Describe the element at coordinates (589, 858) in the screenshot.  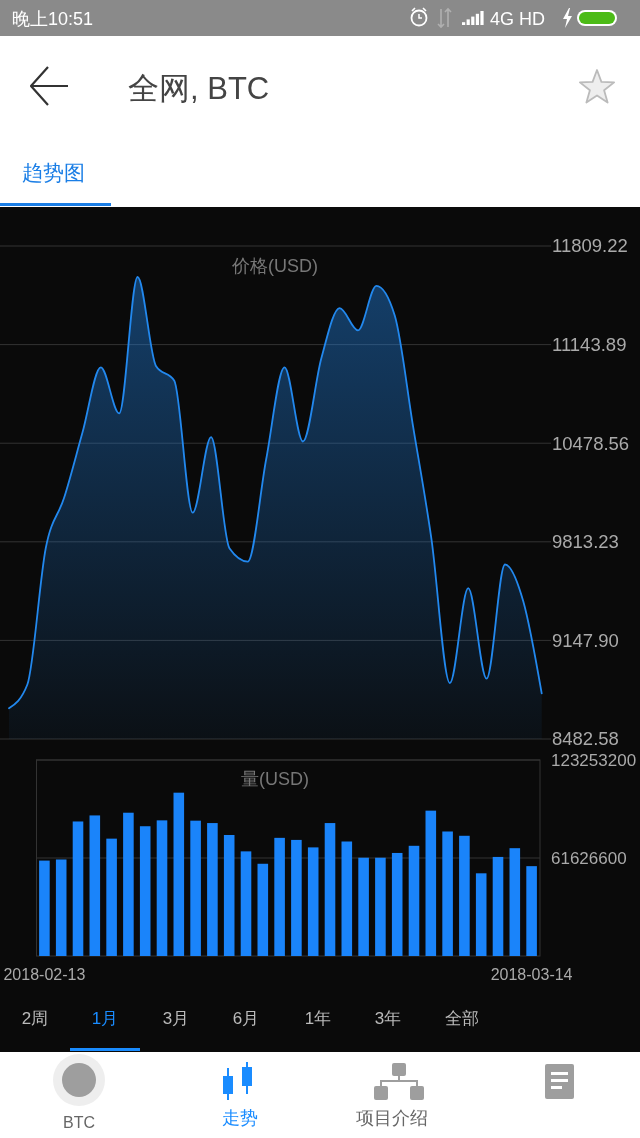
I see `y-tick-label: 61626600` at that location.